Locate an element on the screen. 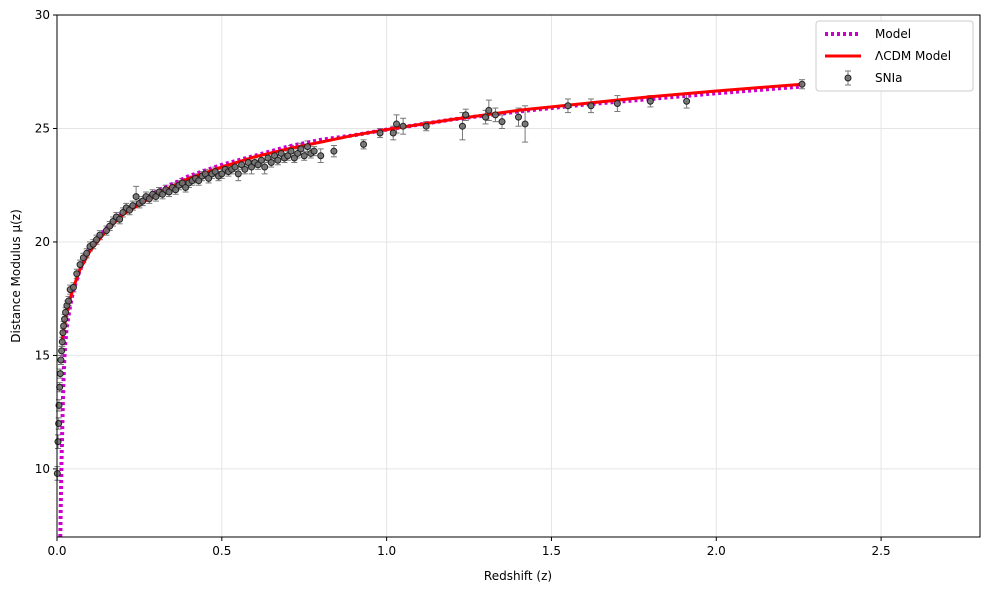 The image size is (989, 590). y-tick-label: 10 is located at coordinates (42, 469).